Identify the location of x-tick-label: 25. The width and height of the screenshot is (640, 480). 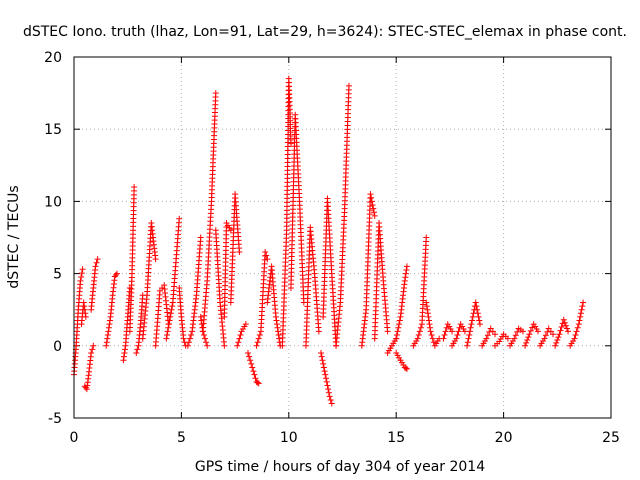
(611, 438).